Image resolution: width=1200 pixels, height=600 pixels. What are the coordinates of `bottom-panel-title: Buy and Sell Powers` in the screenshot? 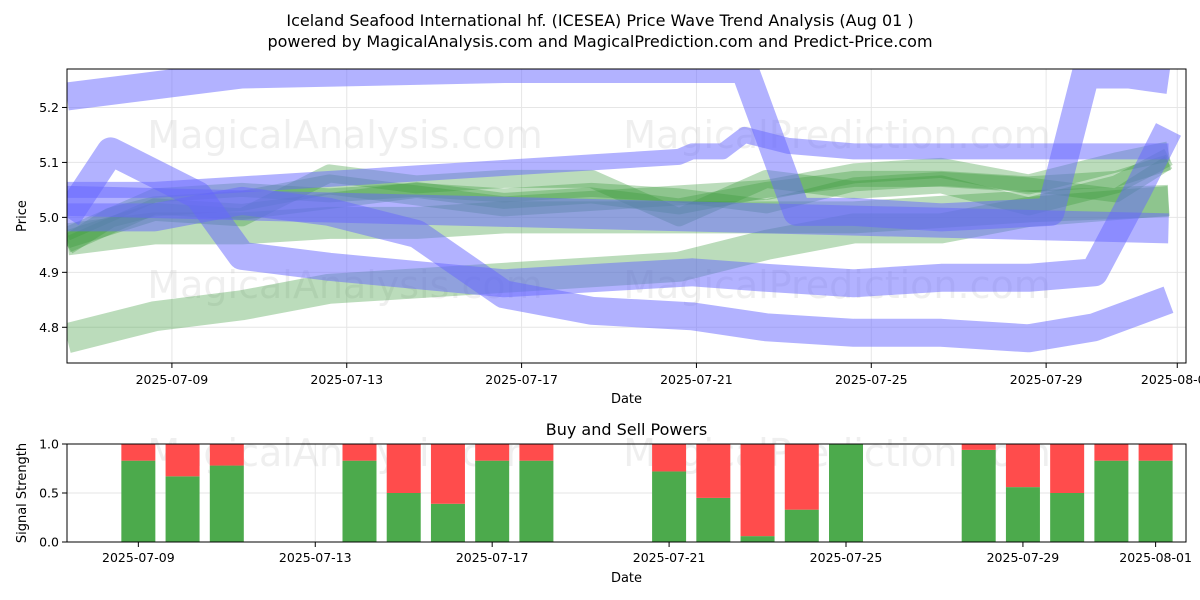 It's located at (627, 429).